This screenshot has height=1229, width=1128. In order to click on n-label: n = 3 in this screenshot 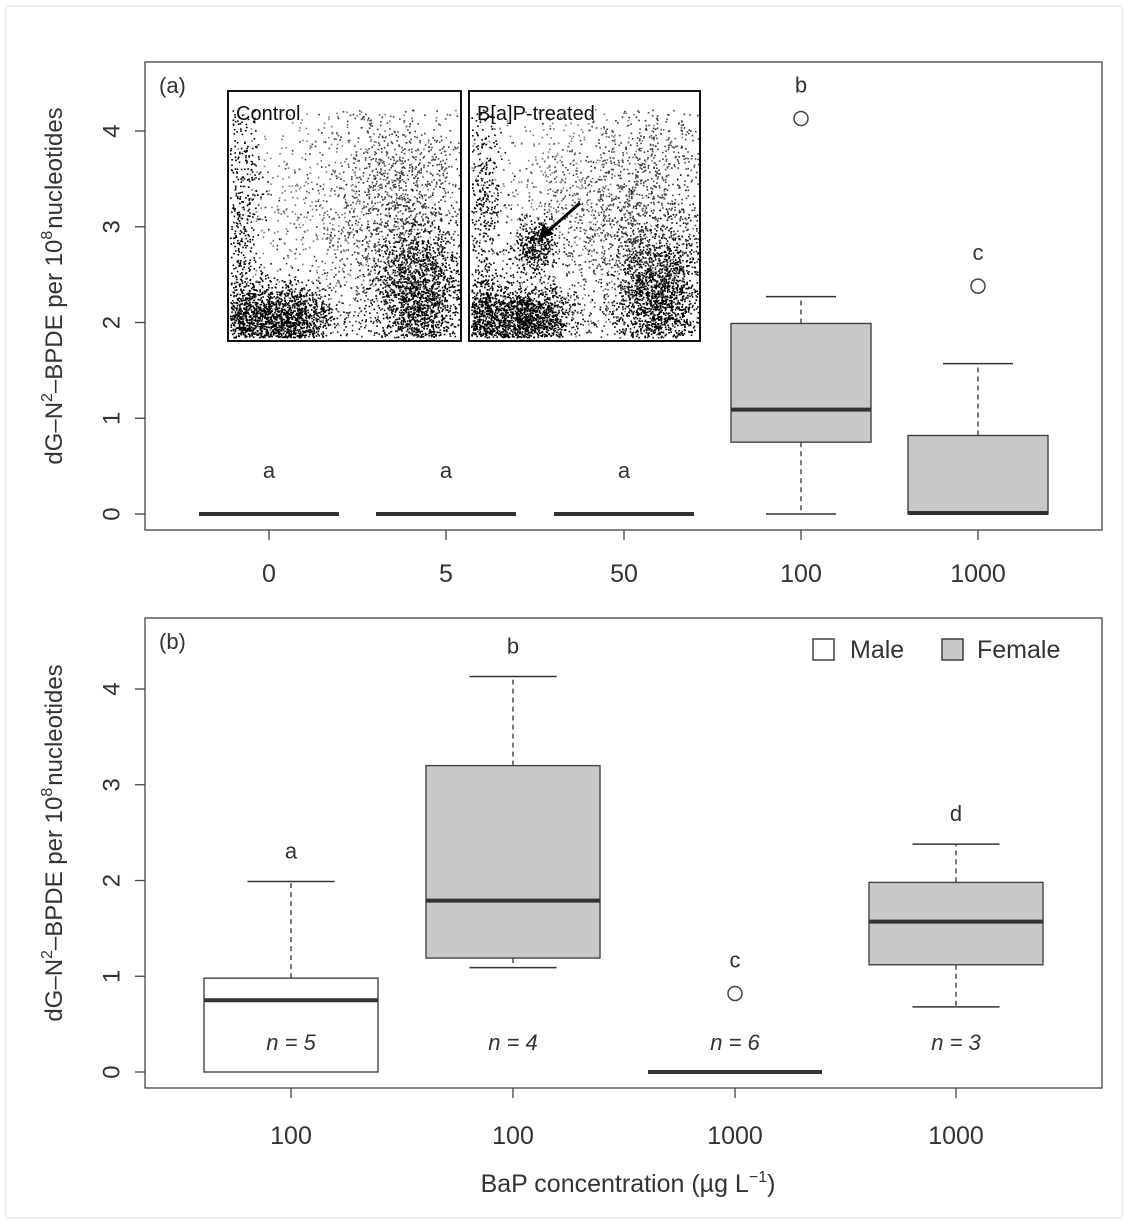, I will do `click(956, 1042)`.